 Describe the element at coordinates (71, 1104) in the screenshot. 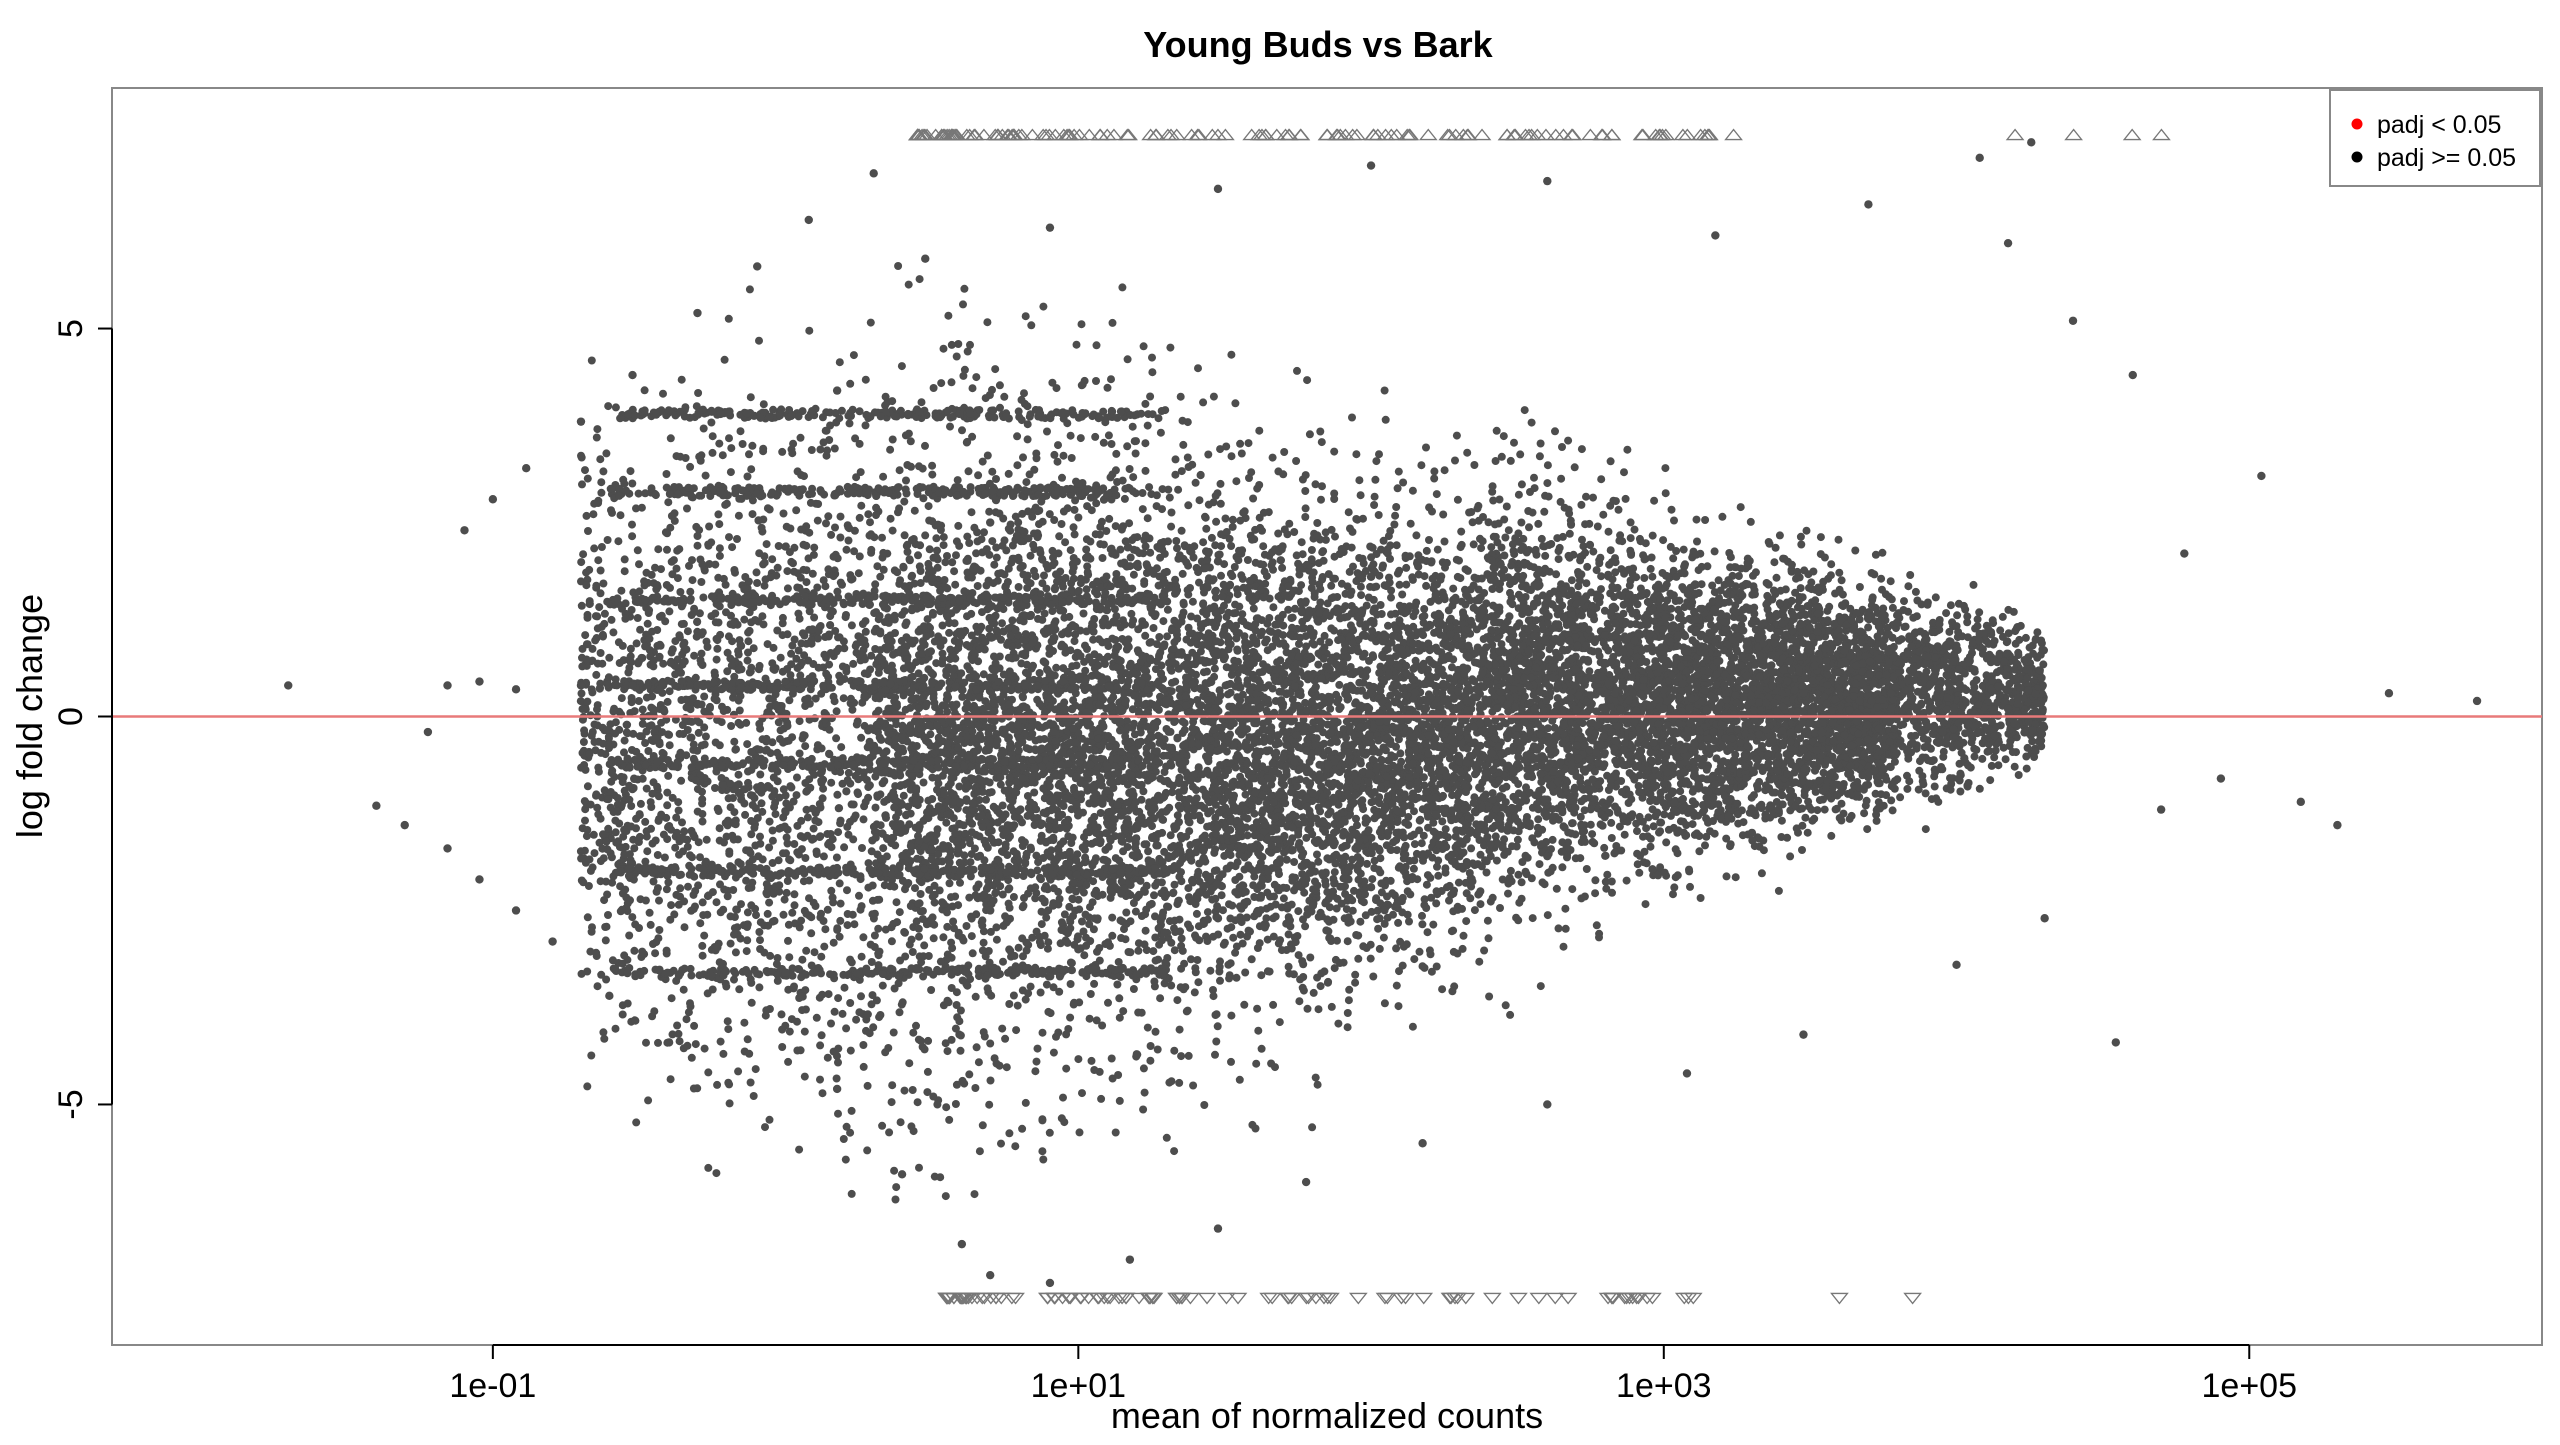

I see `y-tick-label: -5` at that location.